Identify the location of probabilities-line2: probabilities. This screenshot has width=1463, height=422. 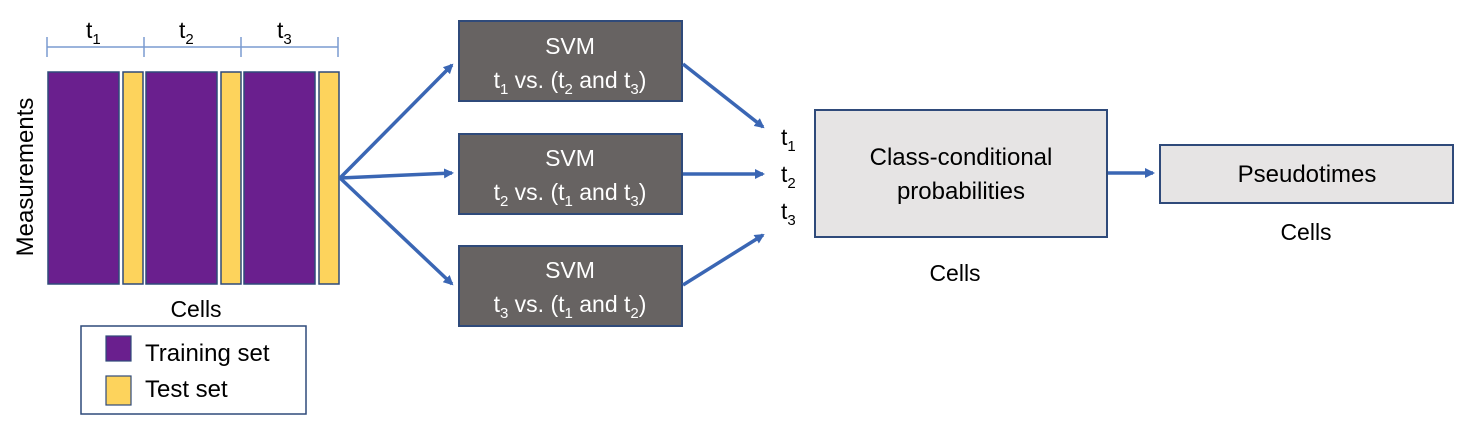
(961, 191).